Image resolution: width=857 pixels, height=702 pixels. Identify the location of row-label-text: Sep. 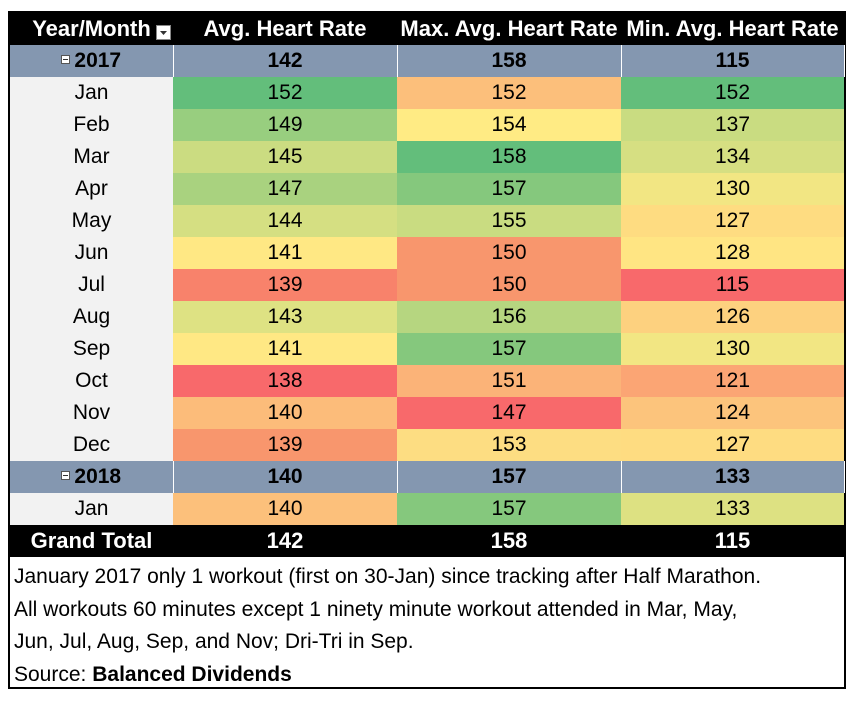
(91, 348).